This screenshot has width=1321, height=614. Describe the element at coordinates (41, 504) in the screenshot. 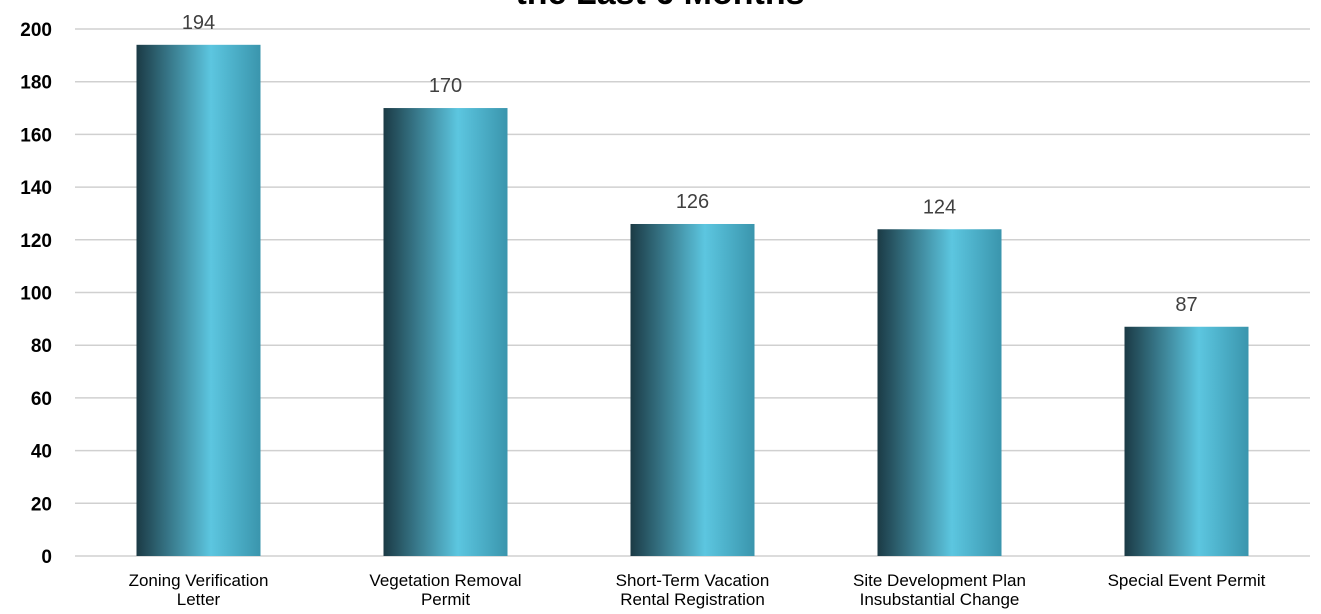

I see `y-tick-label: 20` at that location.